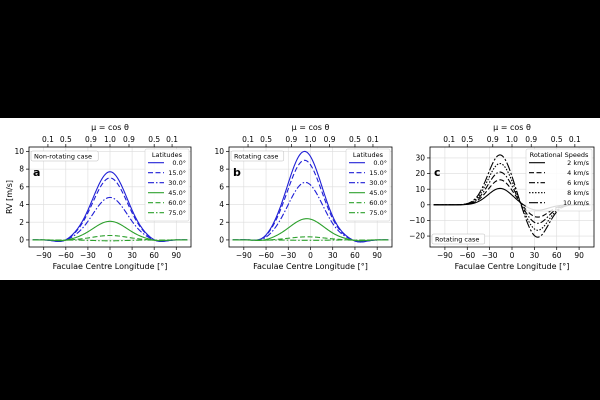 The height and width of the screenshot is (400, 600). Describe the element at coordinates (559, 180) in the screenshot. I see `legend-box` at that location.